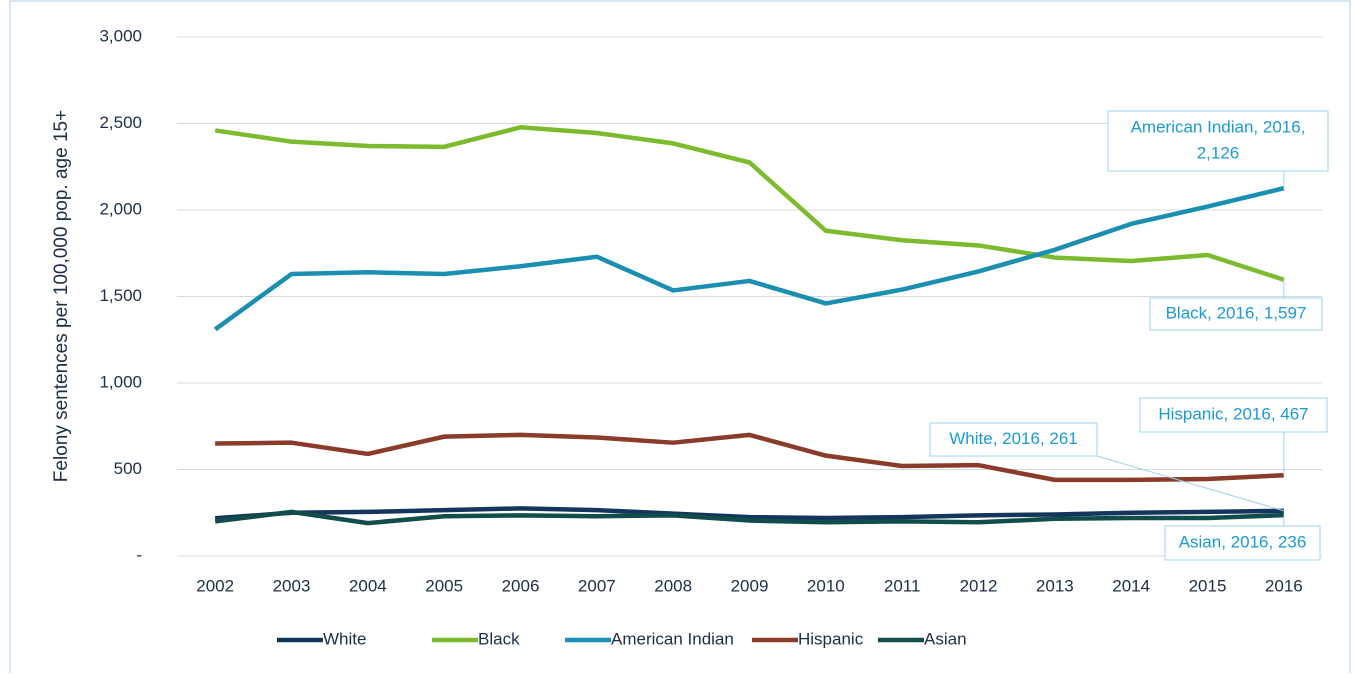 Image resolution: width=1354 pixels, height=678 pixels. I want to click on legend-label: Black, so click(499, 638).